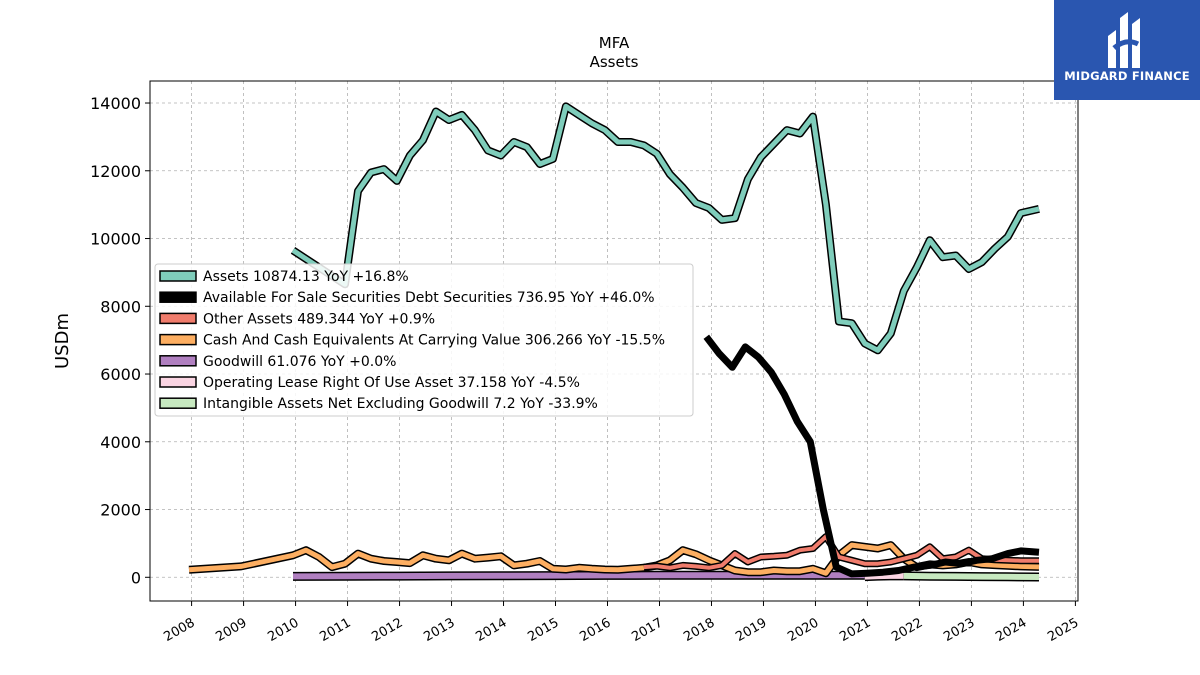 The image size is (1200, 675). What do you see at coordinates (387, 630) in the screenshot?
I see `x-tick-label: 2012` at bounding box center [387, 630].